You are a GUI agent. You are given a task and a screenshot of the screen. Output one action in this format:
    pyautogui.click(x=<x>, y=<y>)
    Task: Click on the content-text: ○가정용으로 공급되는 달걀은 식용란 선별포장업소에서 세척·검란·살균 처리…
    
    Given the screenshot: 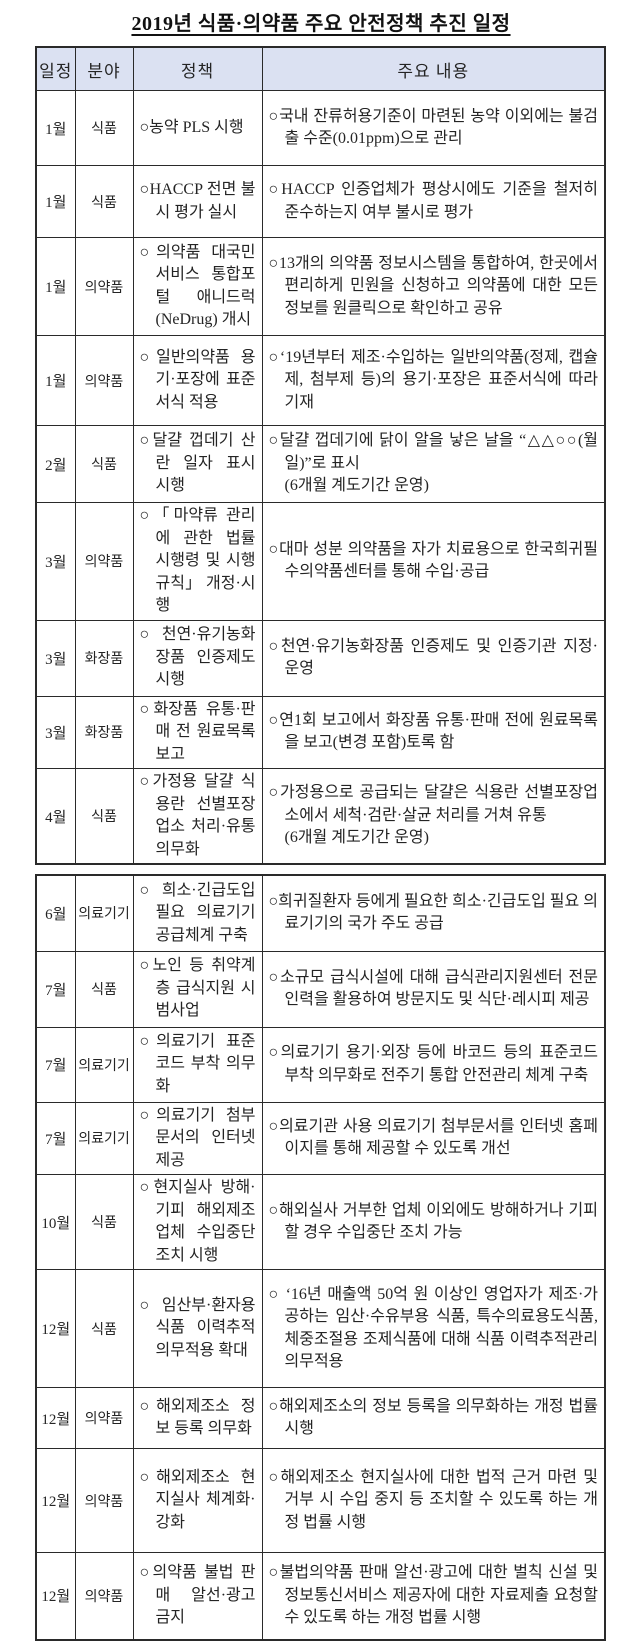 What is the action you would take?
    pyautogui.click(x=433, y=815)
    